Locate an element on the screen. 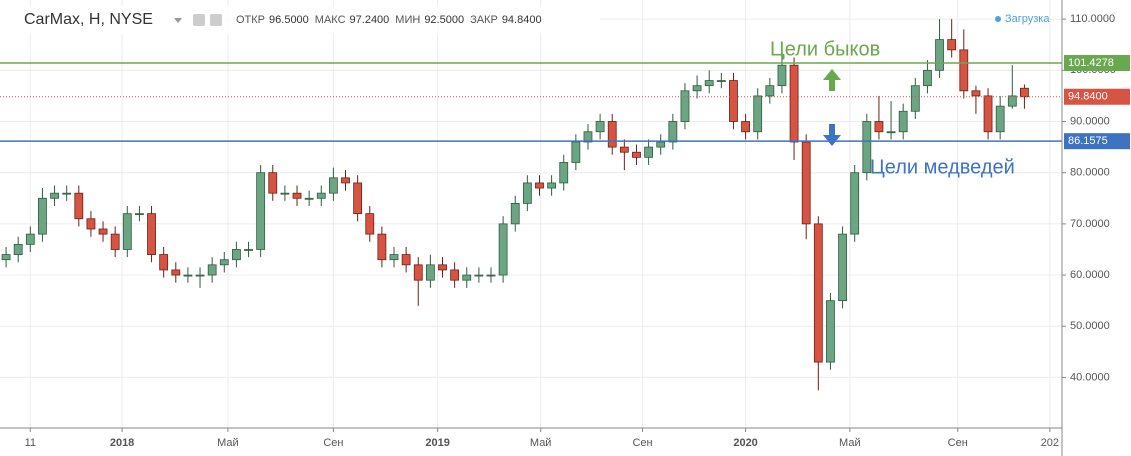 This screenshot has height=456, width=1131. y-tick-label: 80.0000 is located at coordinates (1090, 173).